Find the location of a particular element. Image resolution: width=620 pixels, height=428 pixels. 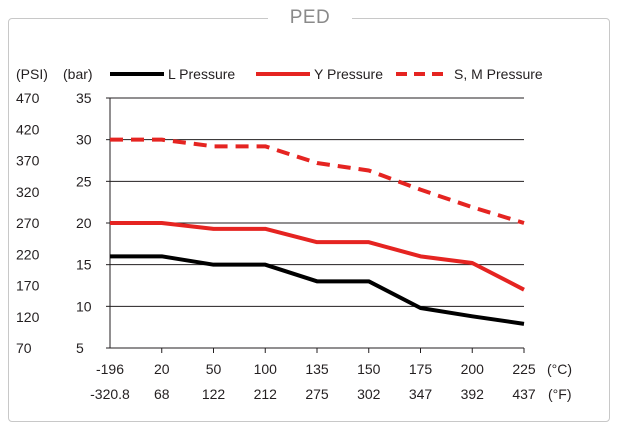

psi-tick-label: 370 is located at coordinates (28, 161).